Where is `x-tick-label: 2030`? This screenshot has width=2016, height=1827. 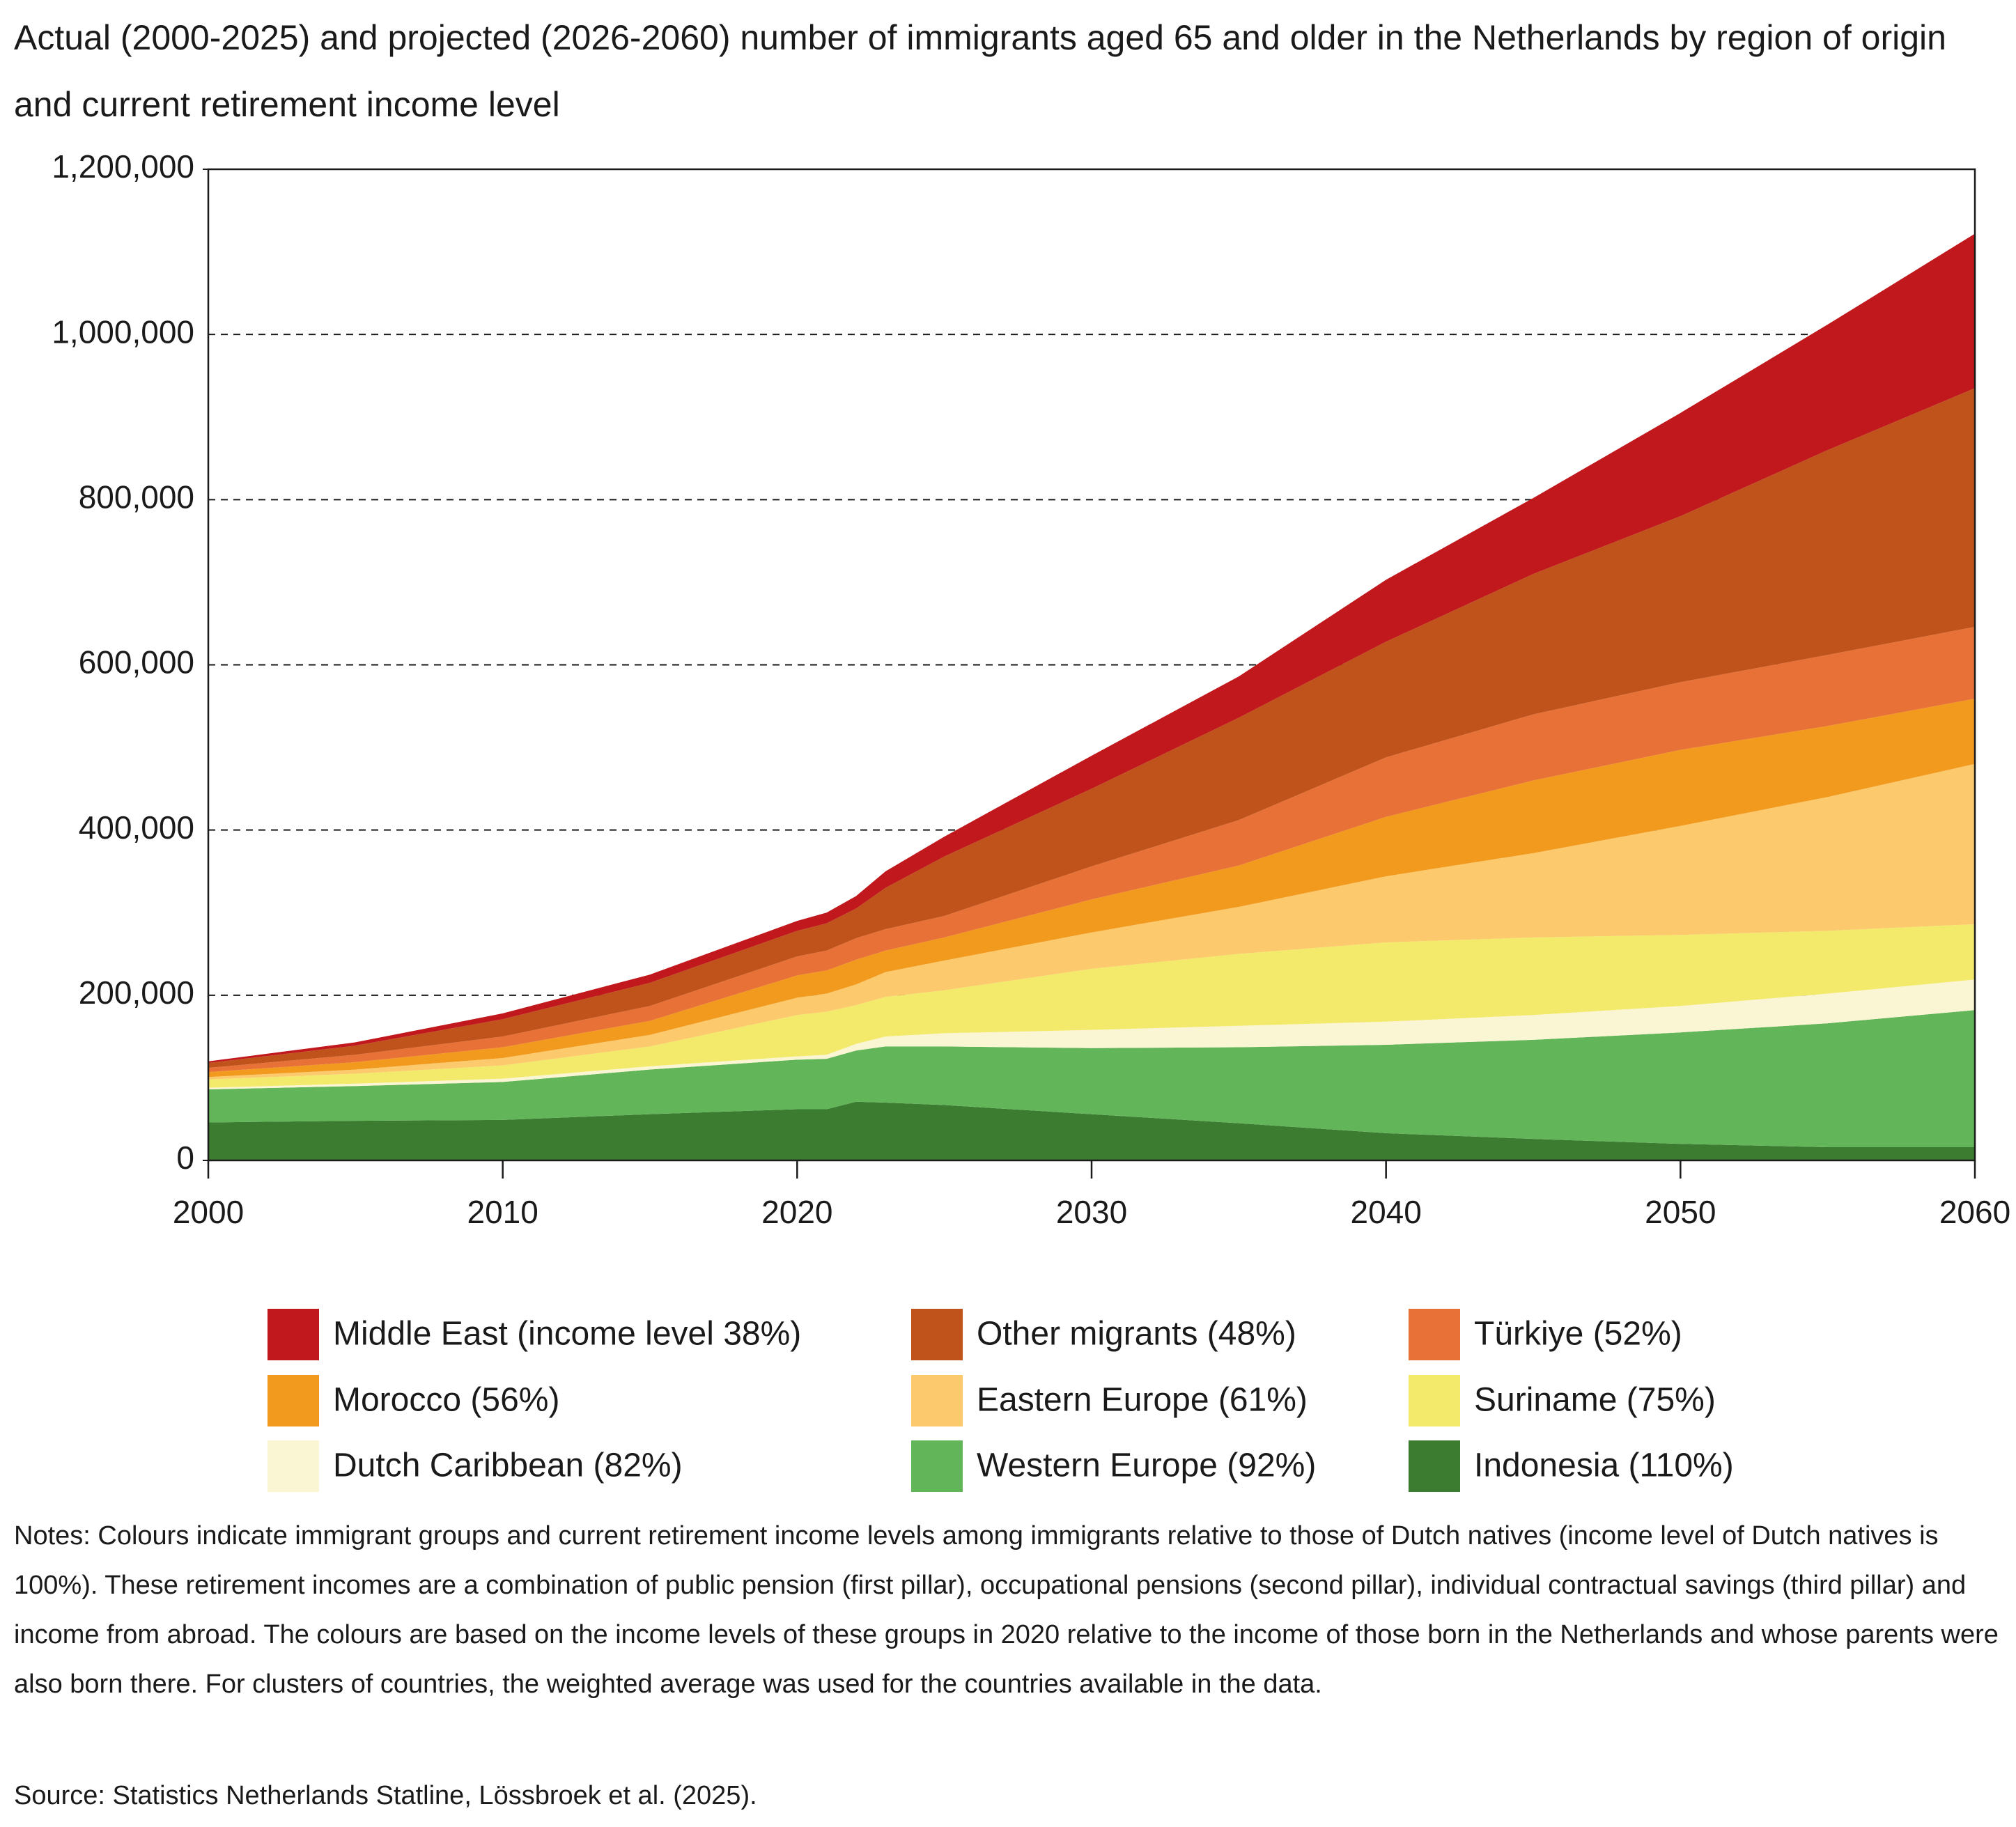 x-tick-label: 2030 is located at coordinates (1091, 1212).